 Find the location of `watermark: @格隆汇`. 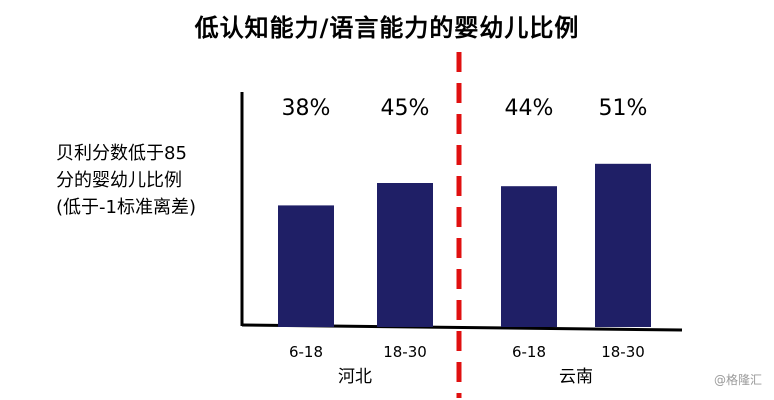

watermark: @格隆汇 is located at coordinates (737, 380).